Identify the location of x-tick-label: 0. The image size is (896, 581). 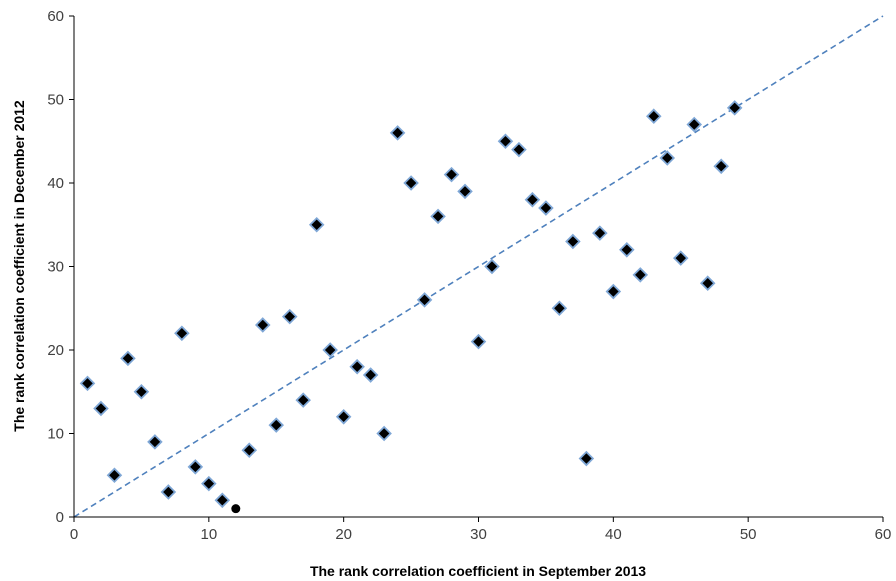
(74, 534).